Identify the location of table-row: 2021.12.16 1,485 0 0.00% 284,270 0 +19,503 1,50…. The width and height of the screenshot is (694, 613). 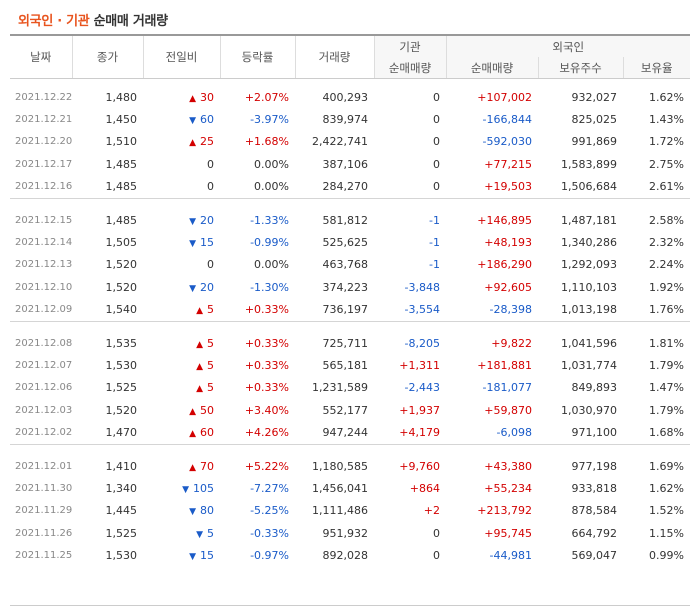
(350, 187).